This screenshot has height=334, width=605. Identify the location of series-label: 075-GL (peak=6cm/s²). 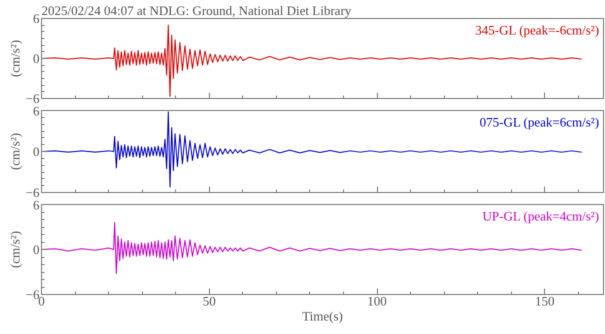
(540, 122).